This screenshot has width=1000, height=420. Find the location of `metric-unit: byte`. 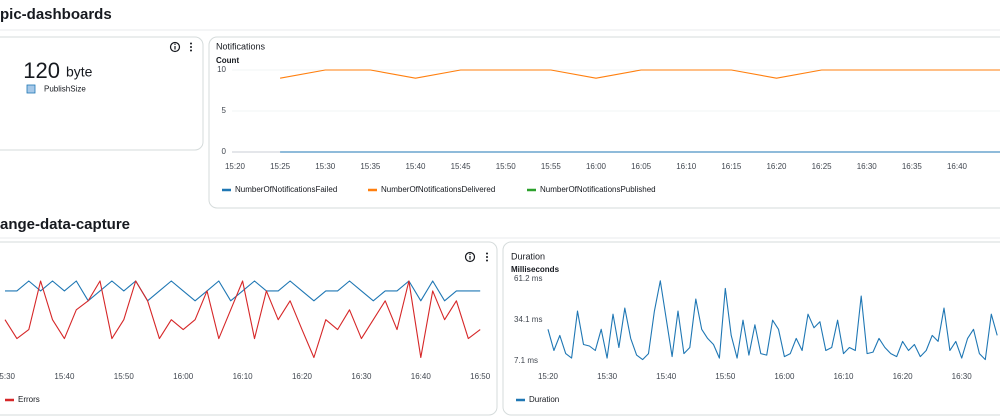

metric-unit: byte is located at coordinates (79, 72).